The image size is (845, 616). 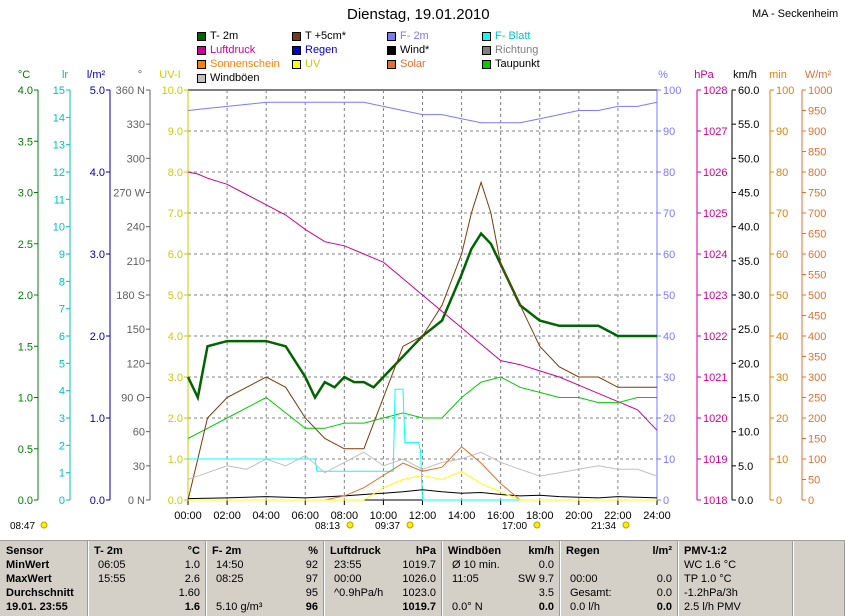 I want to click on left-axis-tick-label: 300, so click(x=136, y=159).